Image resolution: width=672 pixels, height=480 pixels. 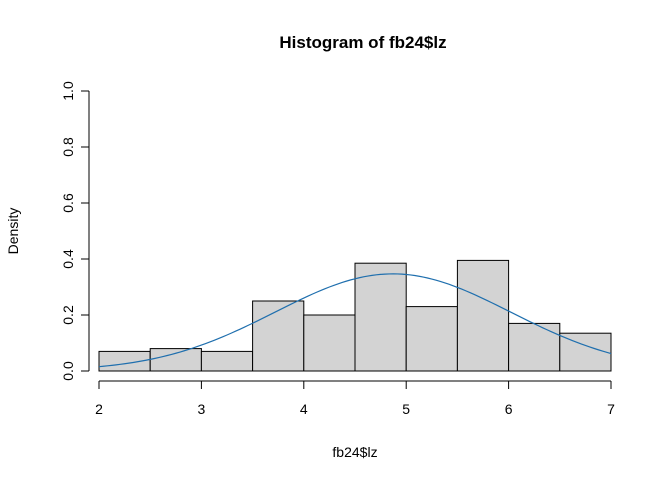 What do you see at coordinates (13, 231) in the screenshot?
I see `y-axis-title: Density` at bounding box center [13, 231].